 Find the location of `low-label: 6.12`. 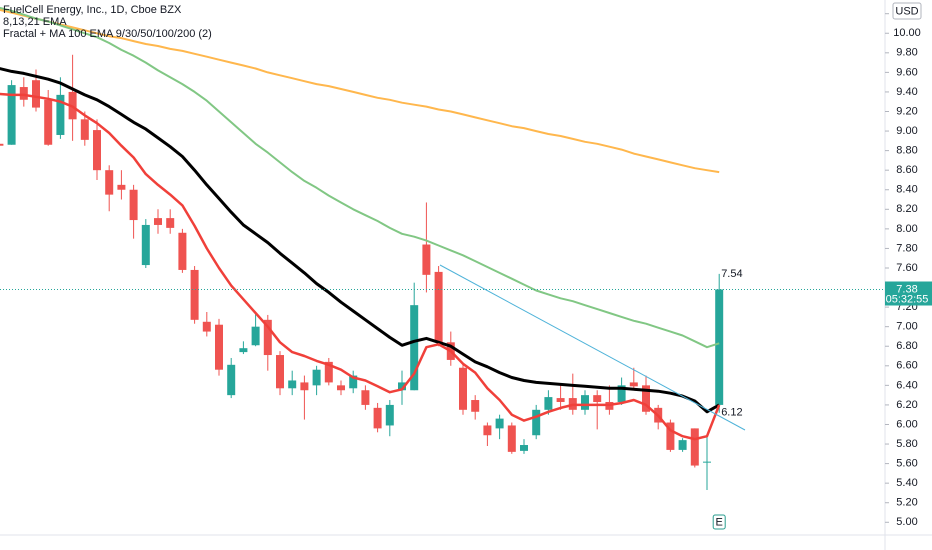

low-label: 6.12 is located at coordinates (731, 413).